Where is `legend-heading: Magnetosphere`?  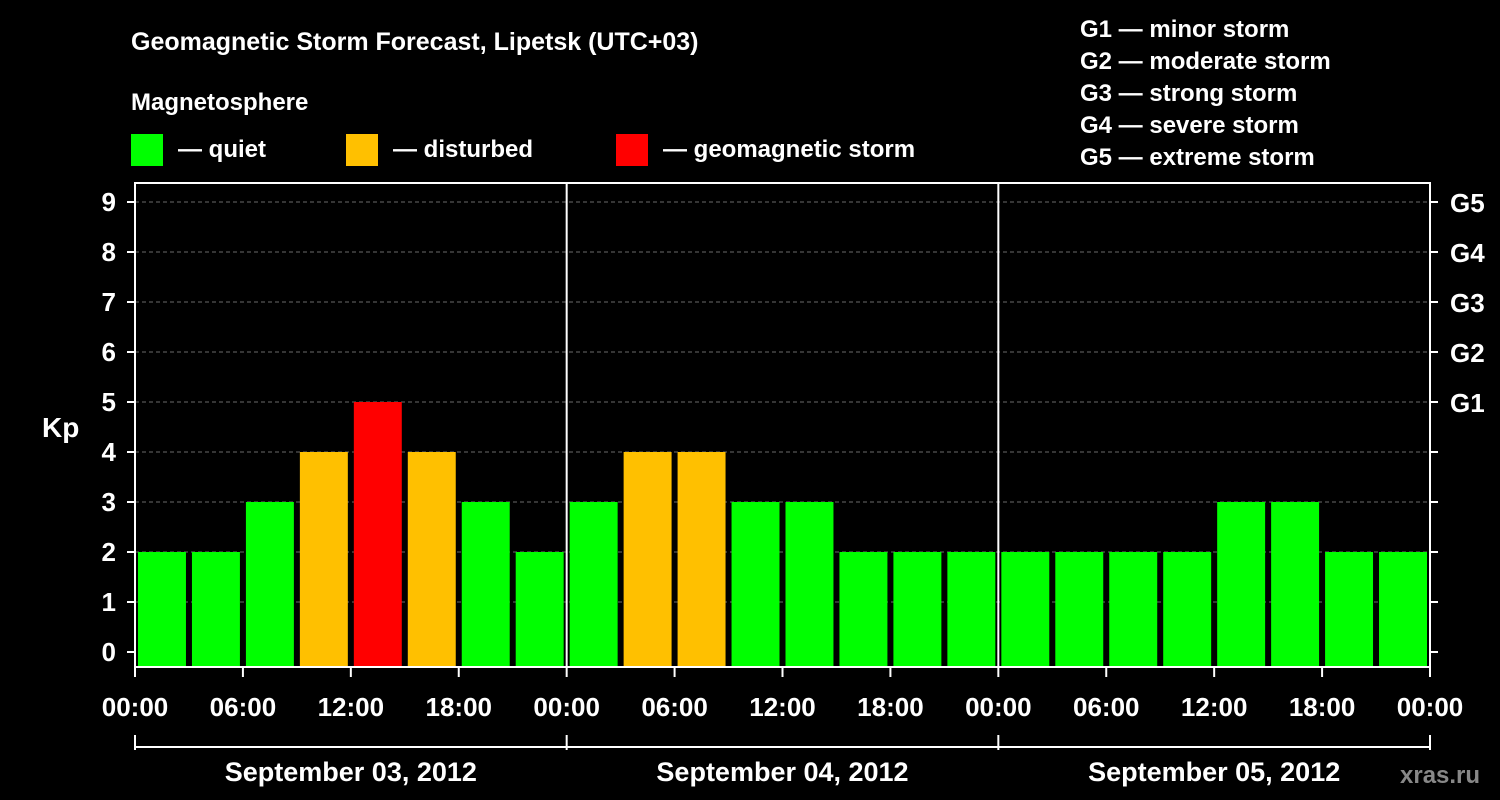
legend-heading: Magnetosphere is located at coordinates (219, 102).